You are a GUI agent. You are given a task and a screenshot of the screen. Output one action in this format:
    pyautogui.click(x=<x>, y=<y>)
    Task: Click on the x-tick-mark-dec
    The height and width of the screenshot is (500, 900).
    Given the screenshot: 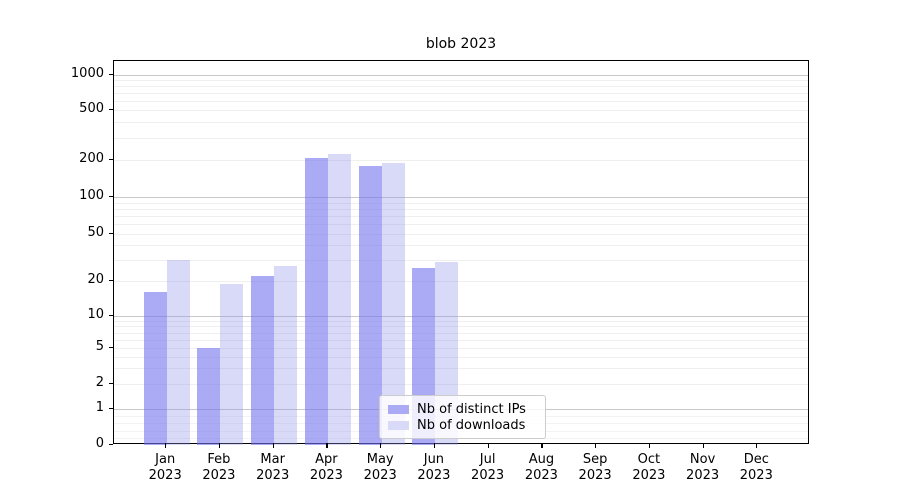 What is the action you would take?
    pyautogui.click(x=757, y=445)
    